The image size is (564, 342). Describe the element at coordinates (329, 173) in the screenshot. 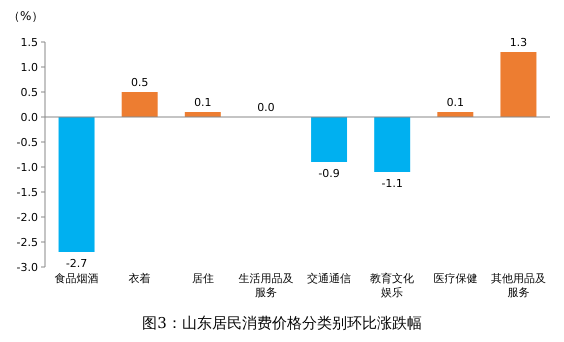

I see `data-label: -0.9` at that location.